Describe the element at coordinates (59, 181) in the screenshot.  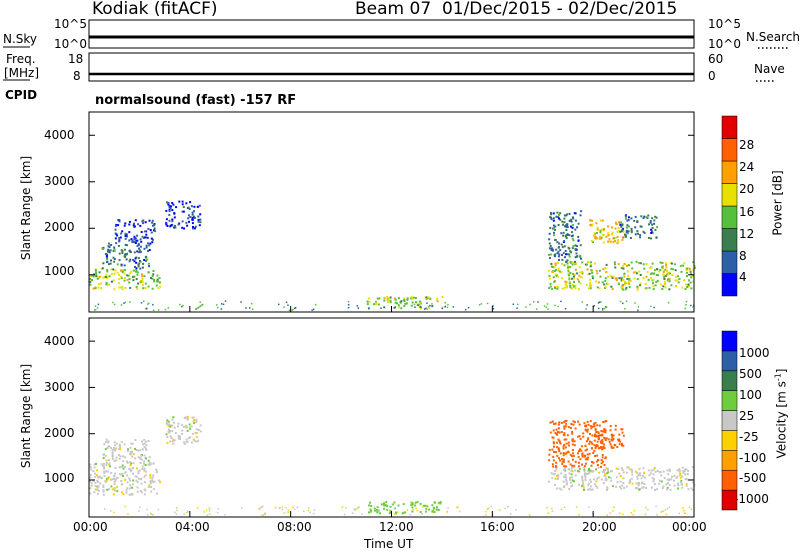
I see `power-ytick: 3000` at that location.